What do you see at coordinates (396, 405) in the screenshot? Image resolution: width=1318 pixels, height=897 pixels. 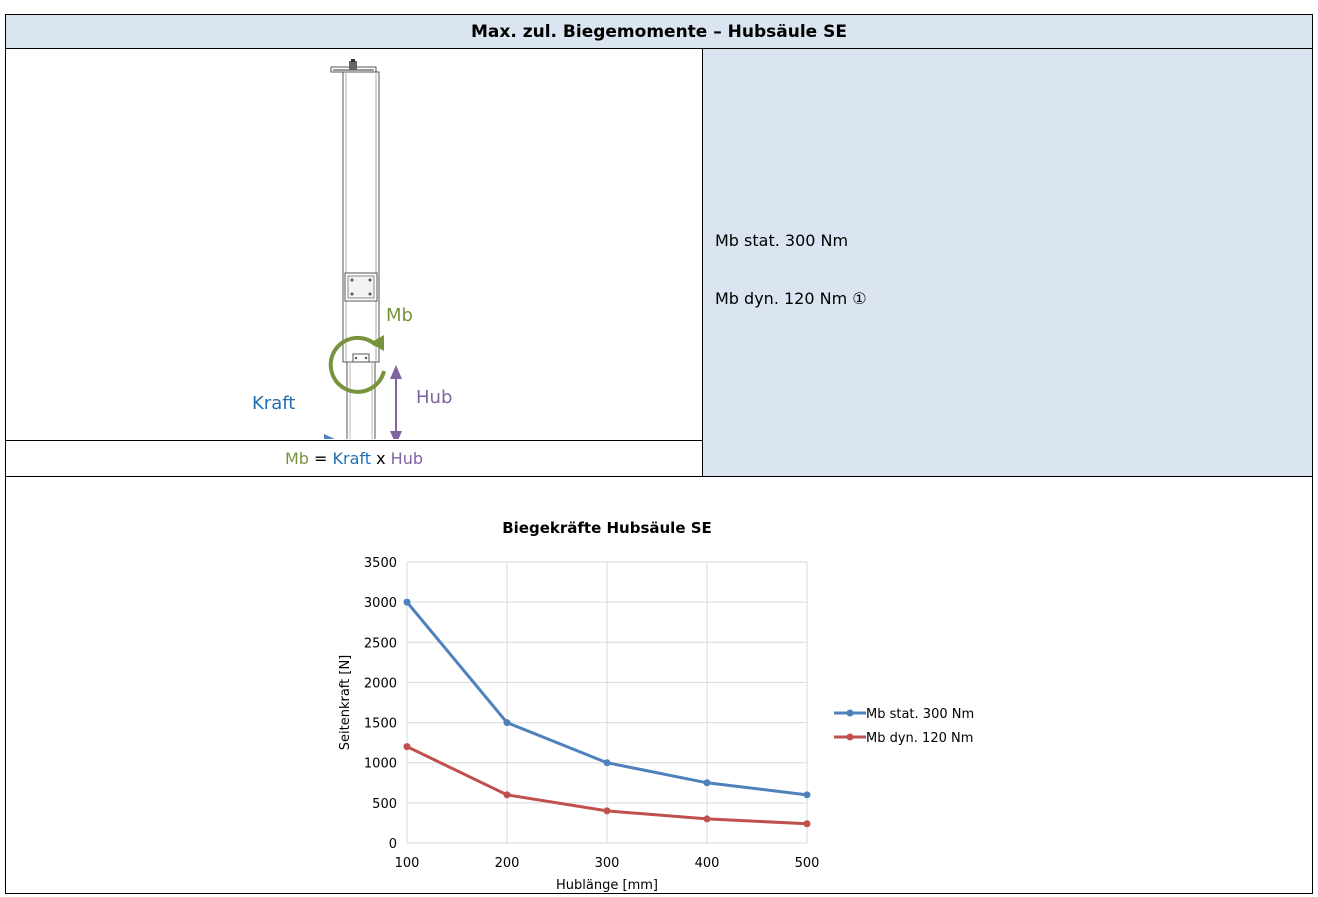 I see `stroke-arrow-icon` at bounding box center [396, 405].